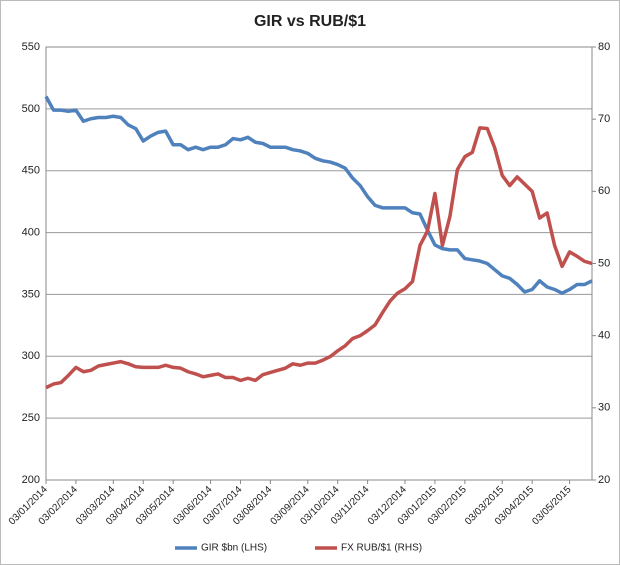  Describe the element at coordinates (604, 480) in the screenshot. I see `y2-tick-label: 20` at that location.